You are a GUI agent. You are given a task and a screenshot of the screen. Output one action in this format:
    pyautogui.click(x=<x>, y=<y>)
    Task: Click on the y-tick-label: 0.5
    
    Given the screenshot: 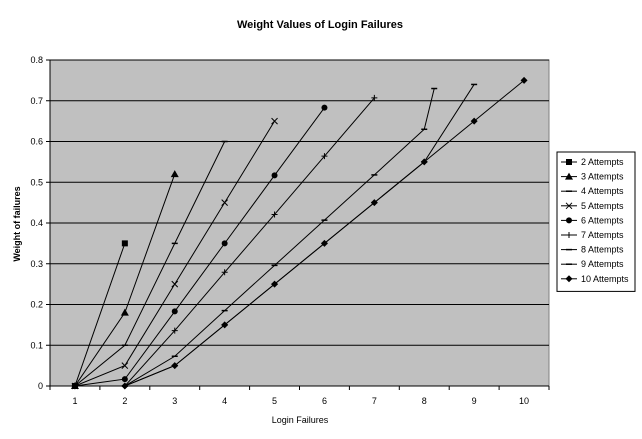 What is the action you would take?
    pyautogui.click(x=36, y=182)
    